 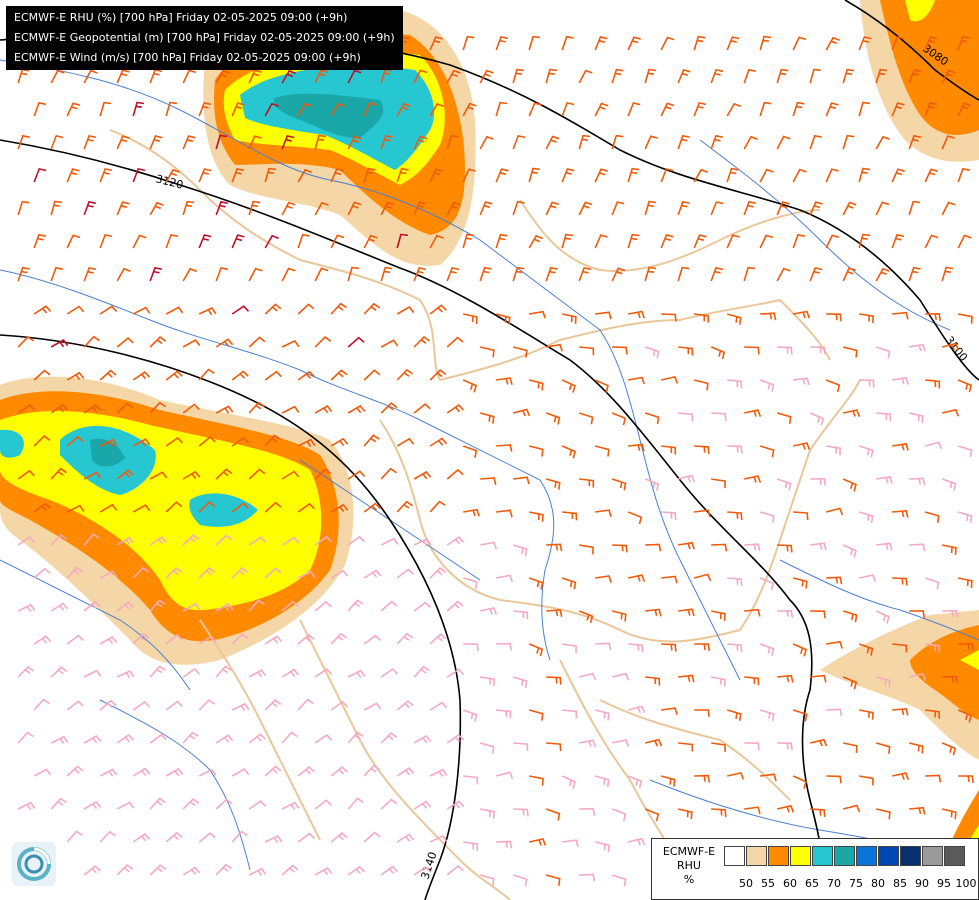 What do you see at coordinates (800, 856) in the screenshot?
I see `legend-swatch` at bounding box center [800, 856].